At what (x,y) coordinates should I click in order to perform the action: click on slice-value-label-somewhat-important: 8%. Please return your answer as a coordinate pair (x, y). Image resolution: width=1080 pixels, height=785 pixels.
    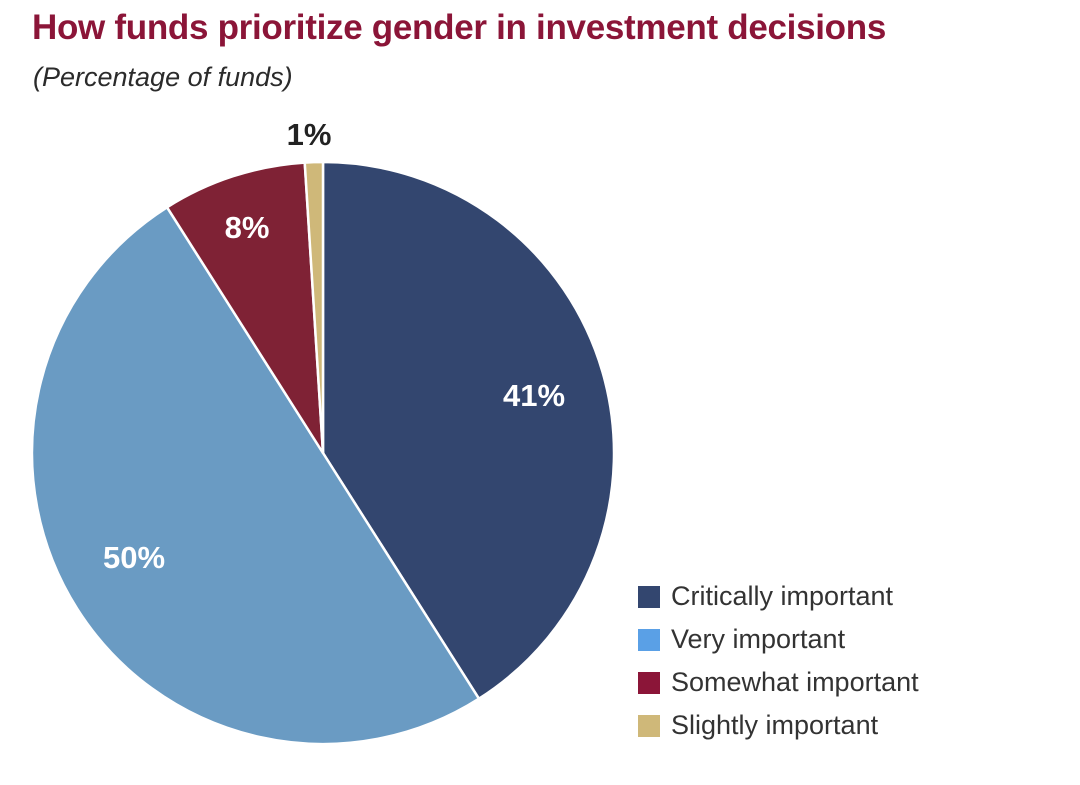
    Looking at the image, I should click on (247, 227).